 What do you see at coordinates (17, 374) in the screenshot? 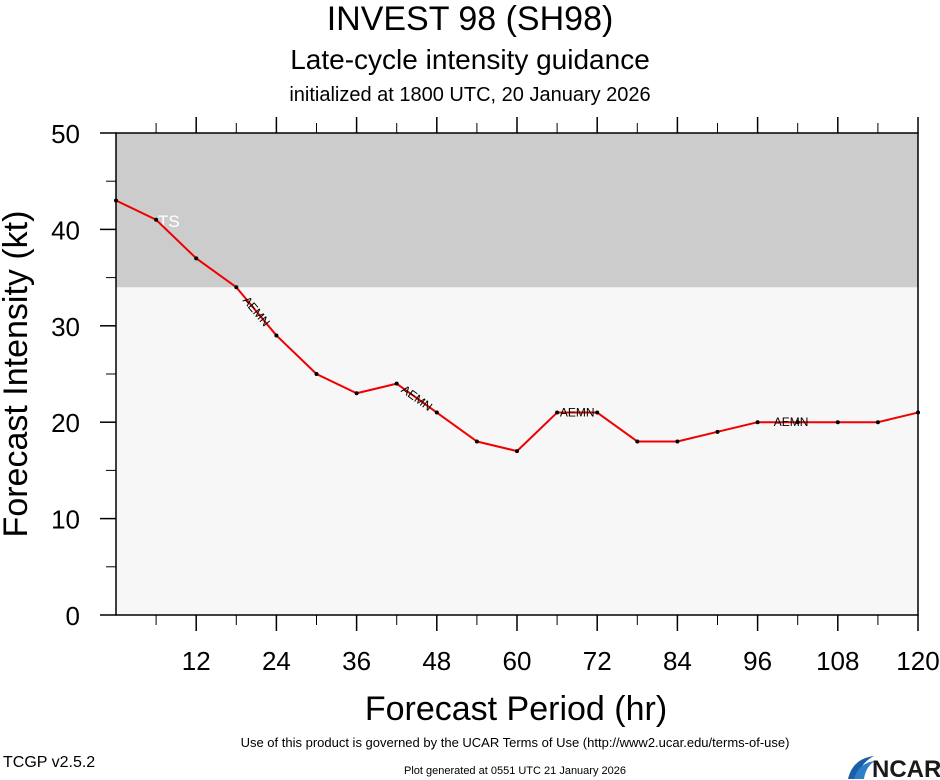
I see `y-axis-label: Forecast Intensity (kt)` at bounding box center [17, 374].